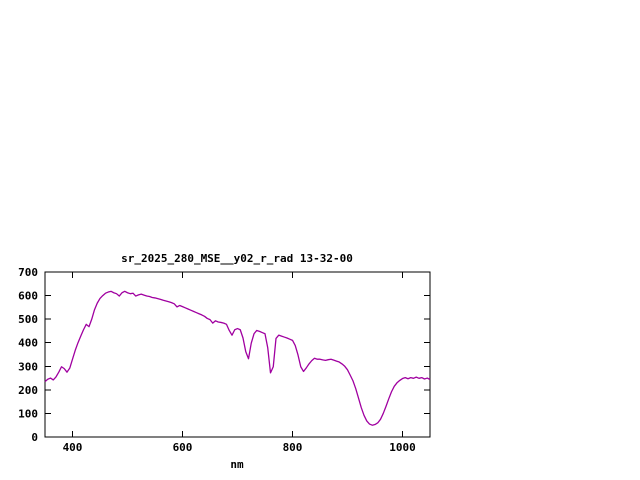  I want to click on x-tick-label: 600, so click(183, 447).